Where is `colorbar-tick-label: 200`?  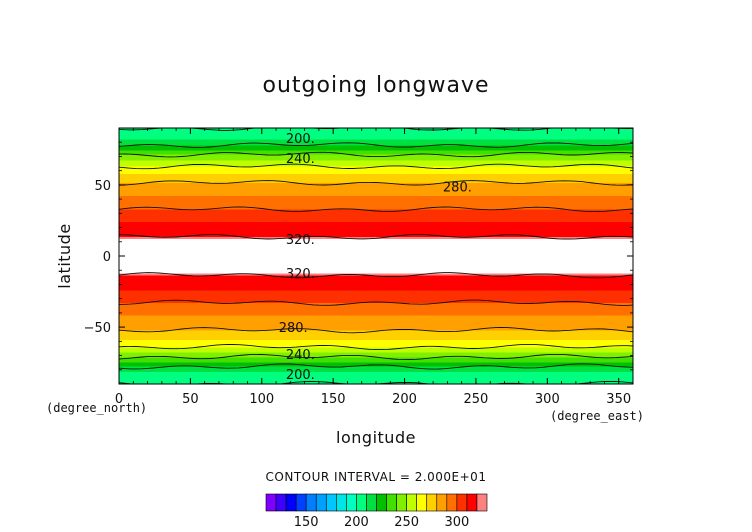
colorbar-tick-label: 200 is located at coordinates (356, 522).